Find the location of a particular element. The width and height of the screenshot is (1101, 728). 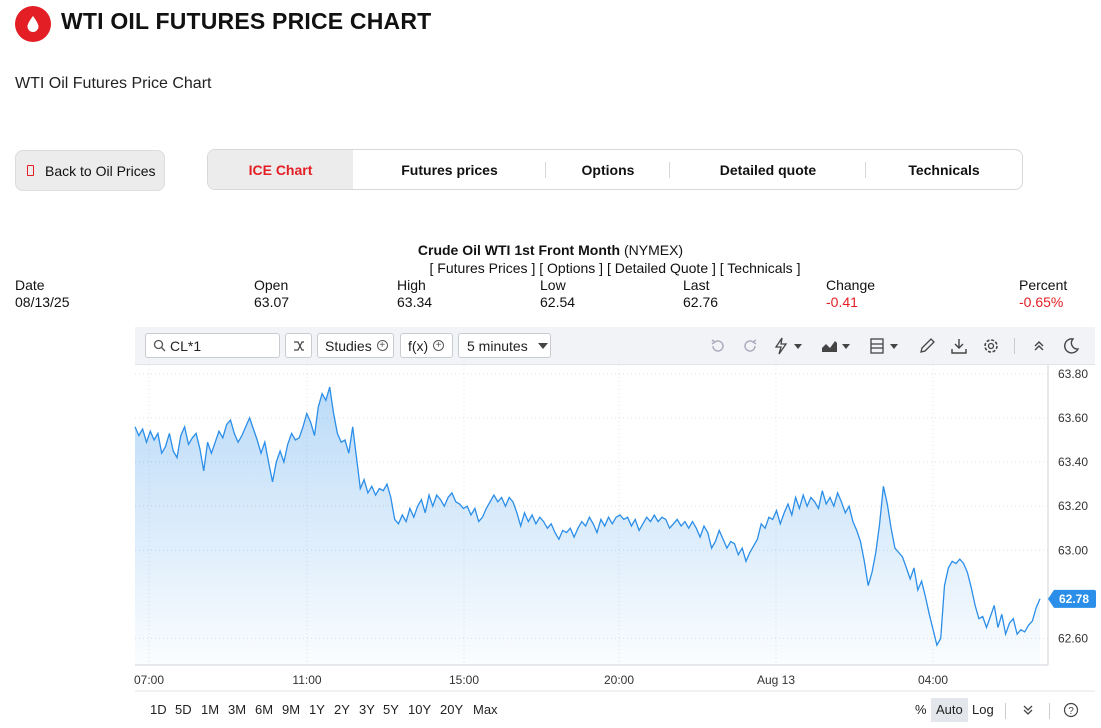

range-1m: 1M is located at coordinates (210, 709).